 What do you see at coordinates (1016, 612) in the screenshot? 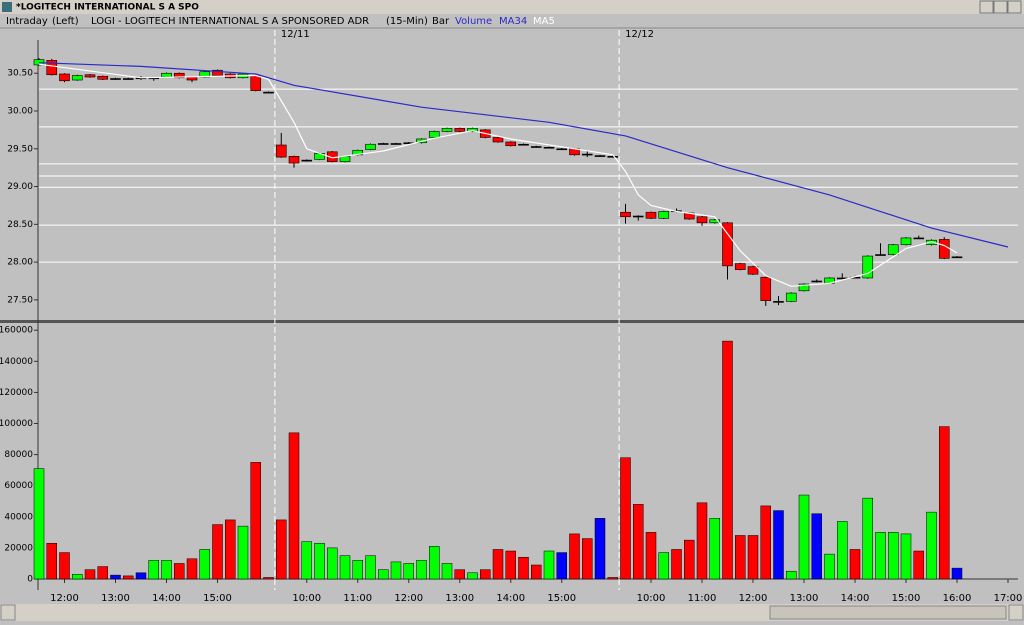
I see `scroll-right` at bounding box center [1016, 612].